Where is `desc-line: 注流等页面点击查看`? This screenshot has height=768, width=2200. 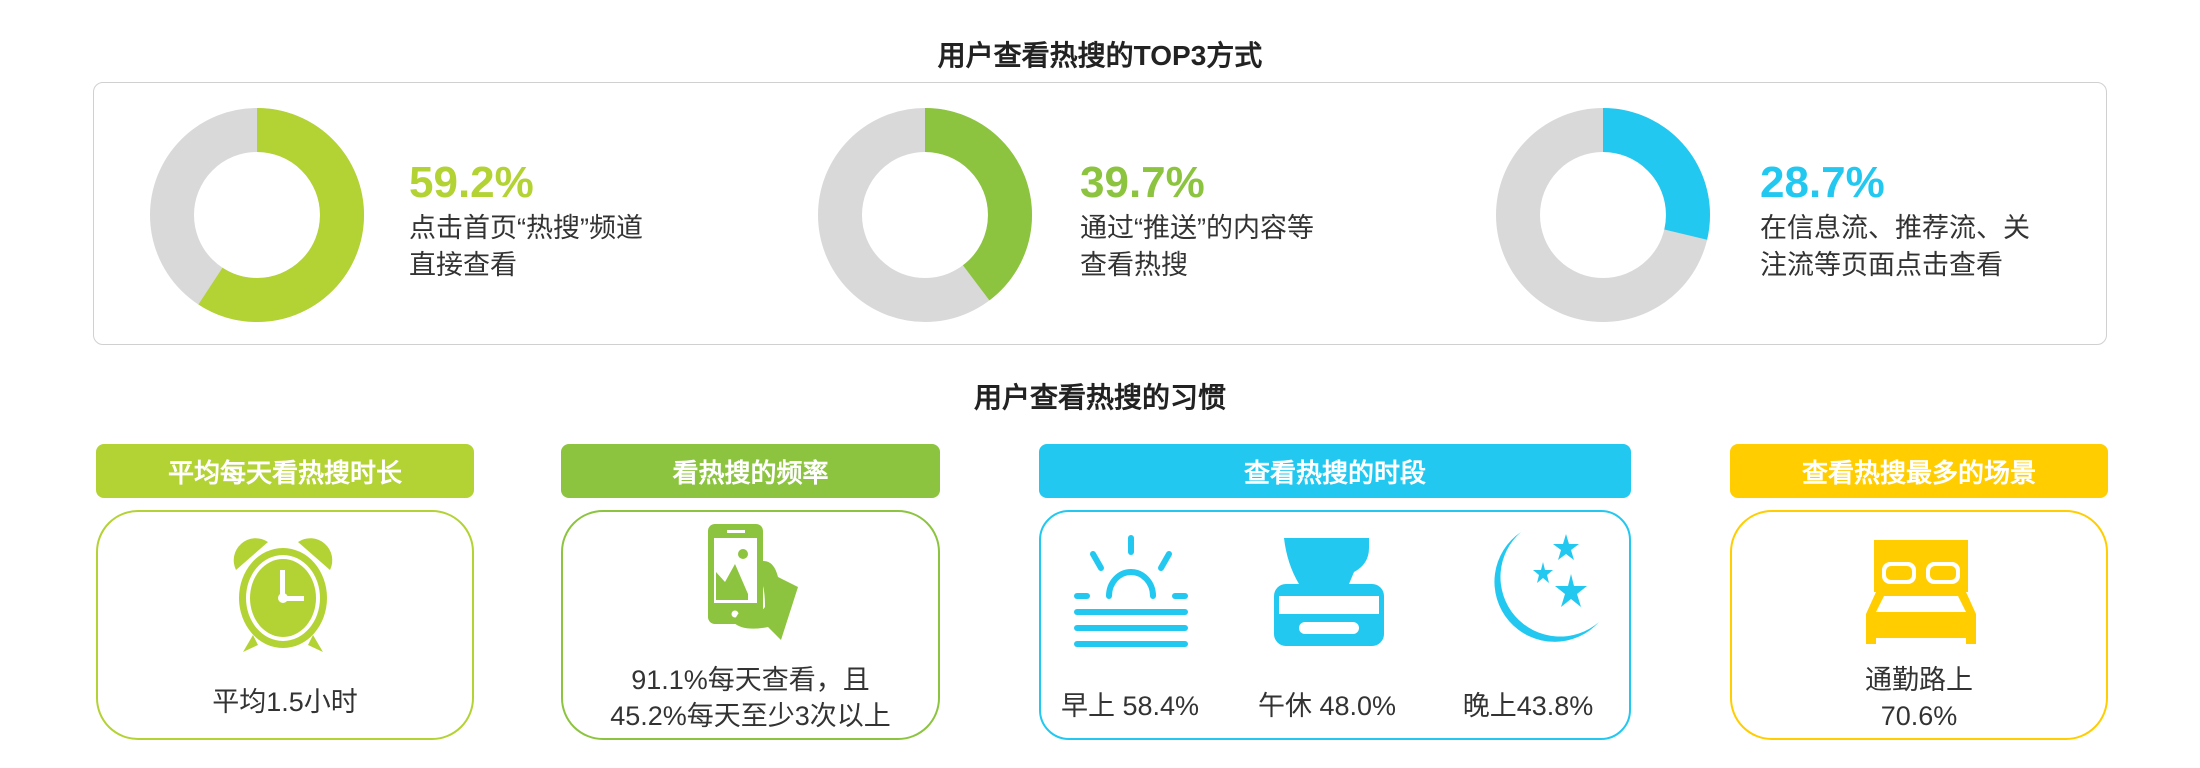
desc-line: 注流等页面点击查看 is located at coordinates (1881, 265).